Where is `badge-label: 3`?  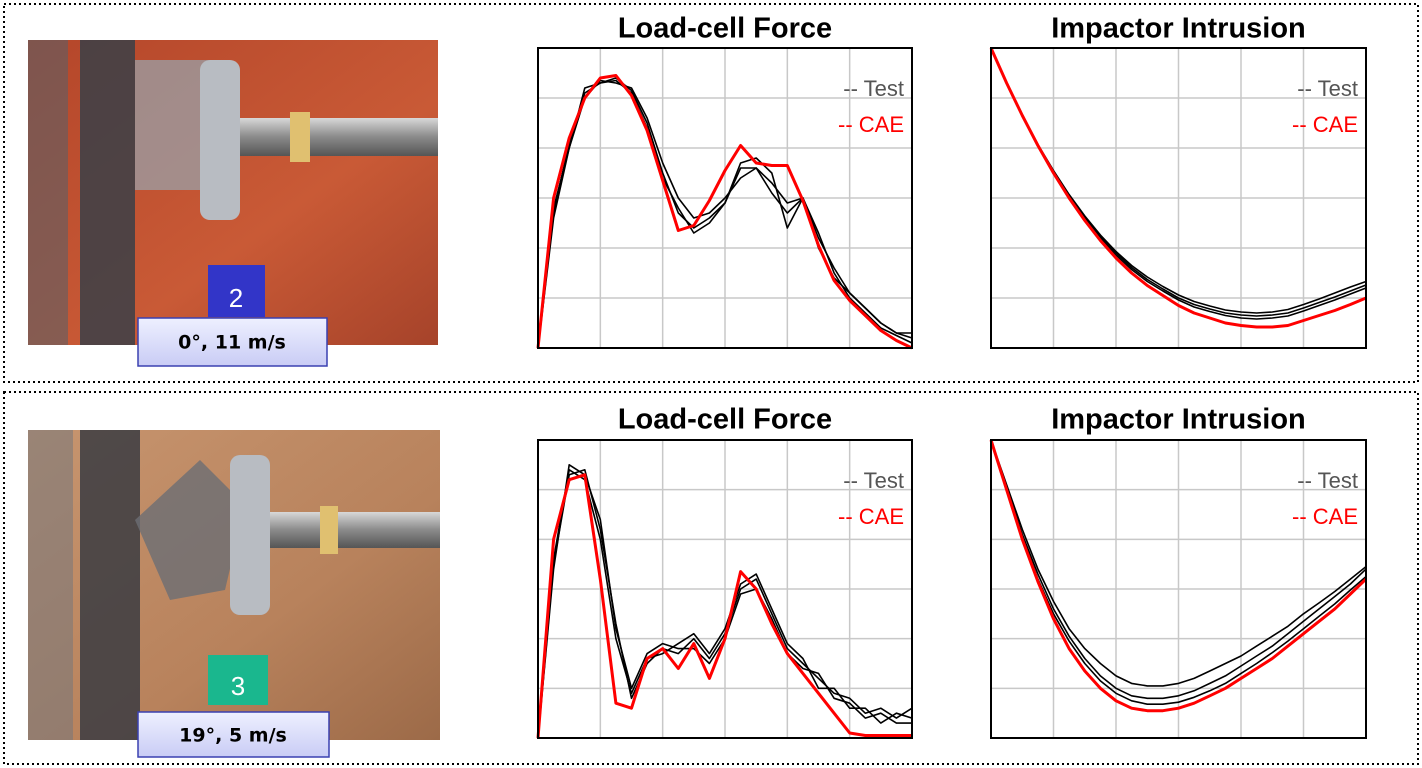
badge-label: 3 is located at coordinates (238, 686).